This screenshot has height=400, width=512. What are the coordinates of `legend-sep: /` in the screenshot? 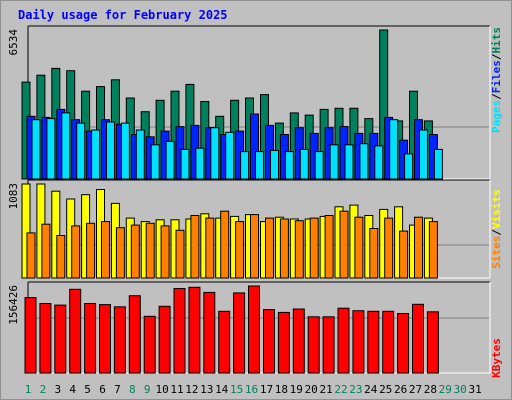 It's located at (496, 96).